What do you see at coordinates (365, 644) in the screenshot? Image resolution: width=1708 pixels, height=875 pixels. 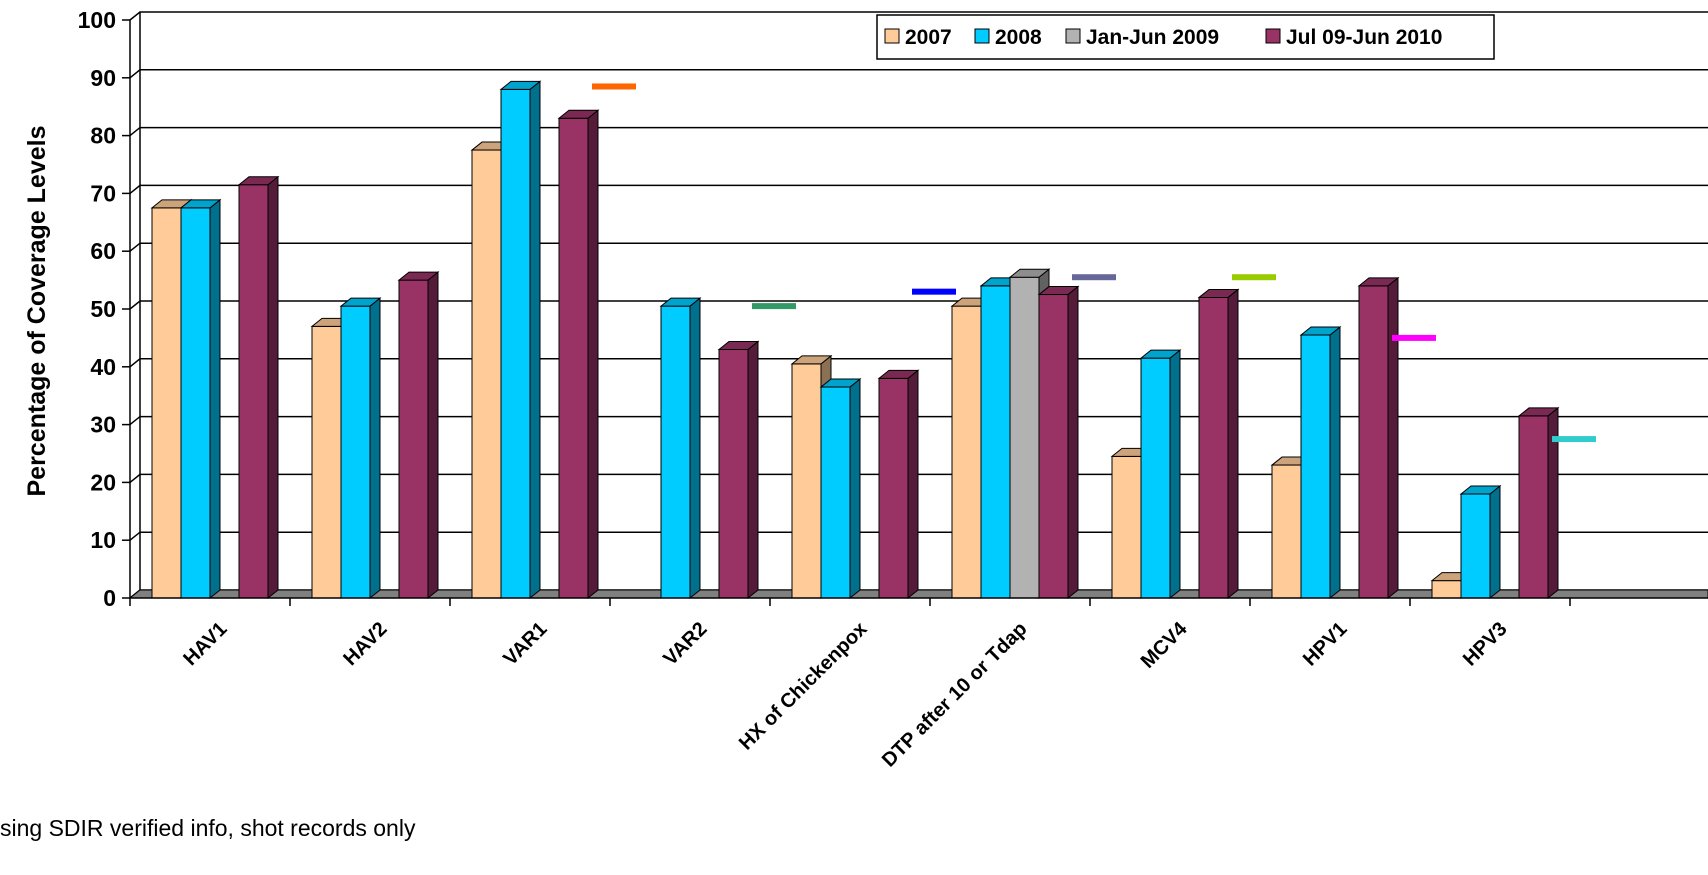 I see `x-tick-label: HAV2` at bounding box center [365, 644].